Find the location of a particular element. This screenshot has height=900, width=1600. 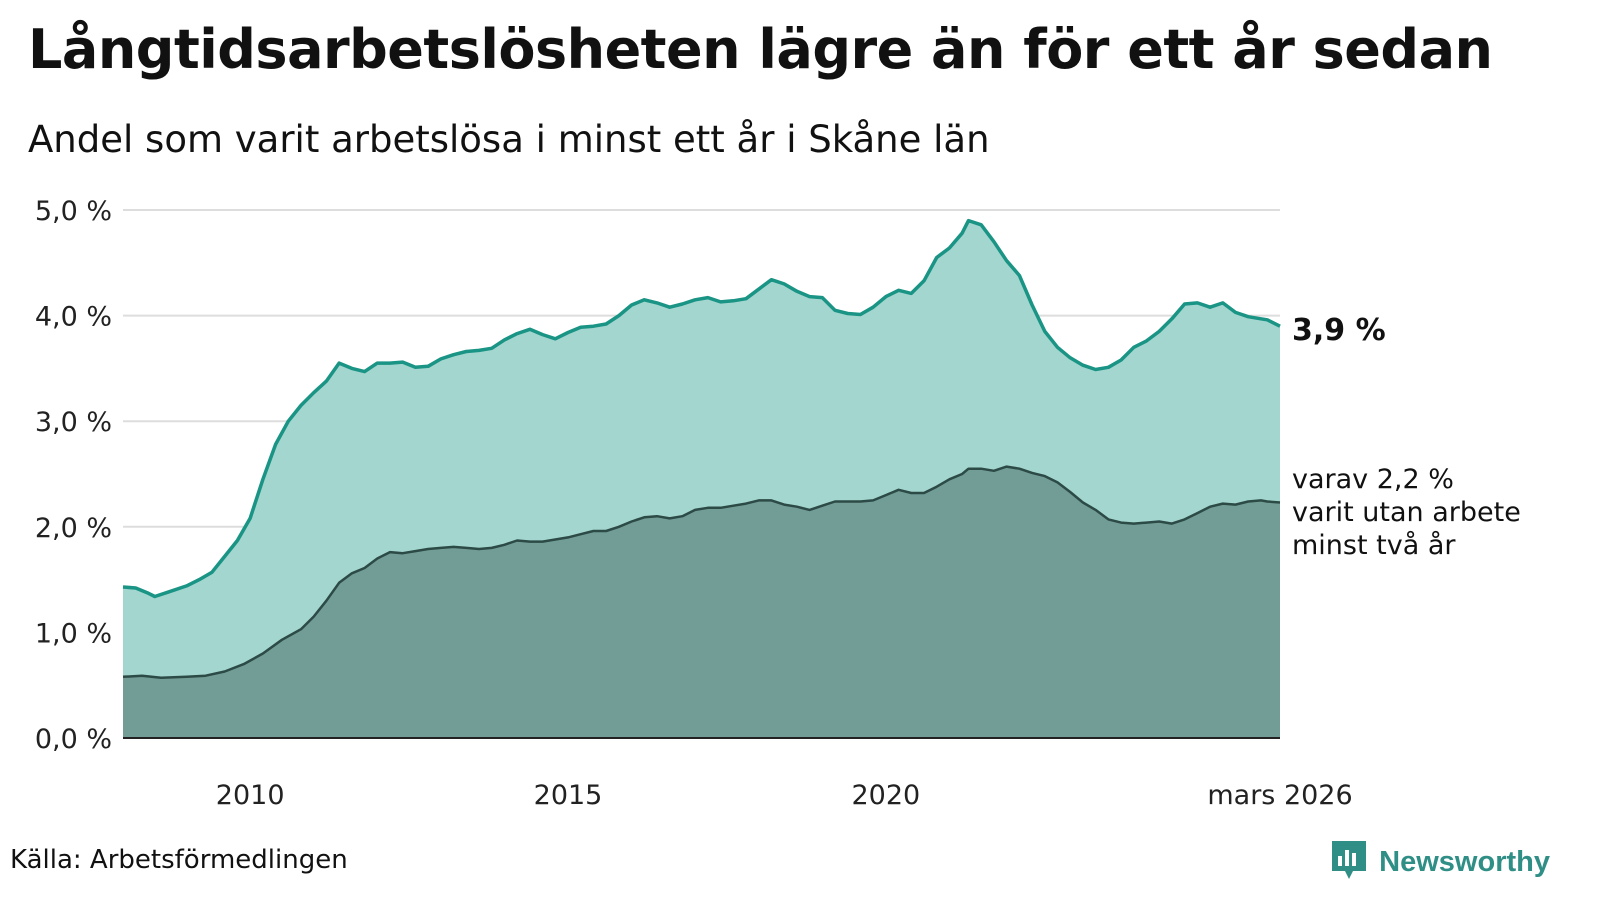

annotation-line: varav 2,2 % is located at coordinates (1373, 479).